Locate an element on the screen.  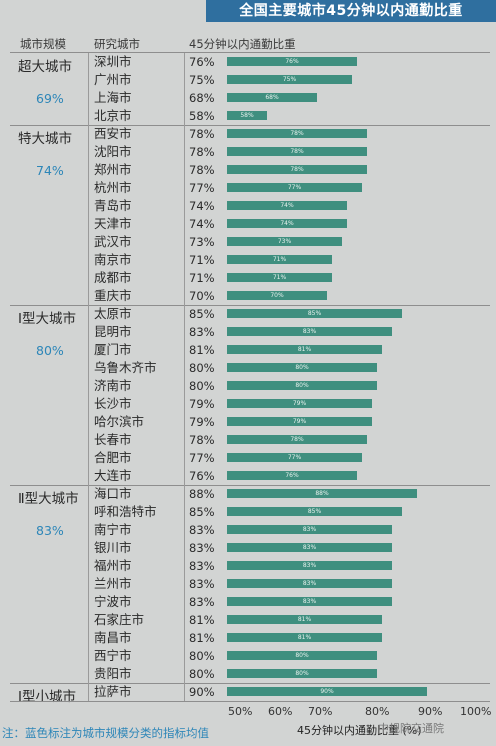
value-label: 79% is located at coordinates (202, 422).